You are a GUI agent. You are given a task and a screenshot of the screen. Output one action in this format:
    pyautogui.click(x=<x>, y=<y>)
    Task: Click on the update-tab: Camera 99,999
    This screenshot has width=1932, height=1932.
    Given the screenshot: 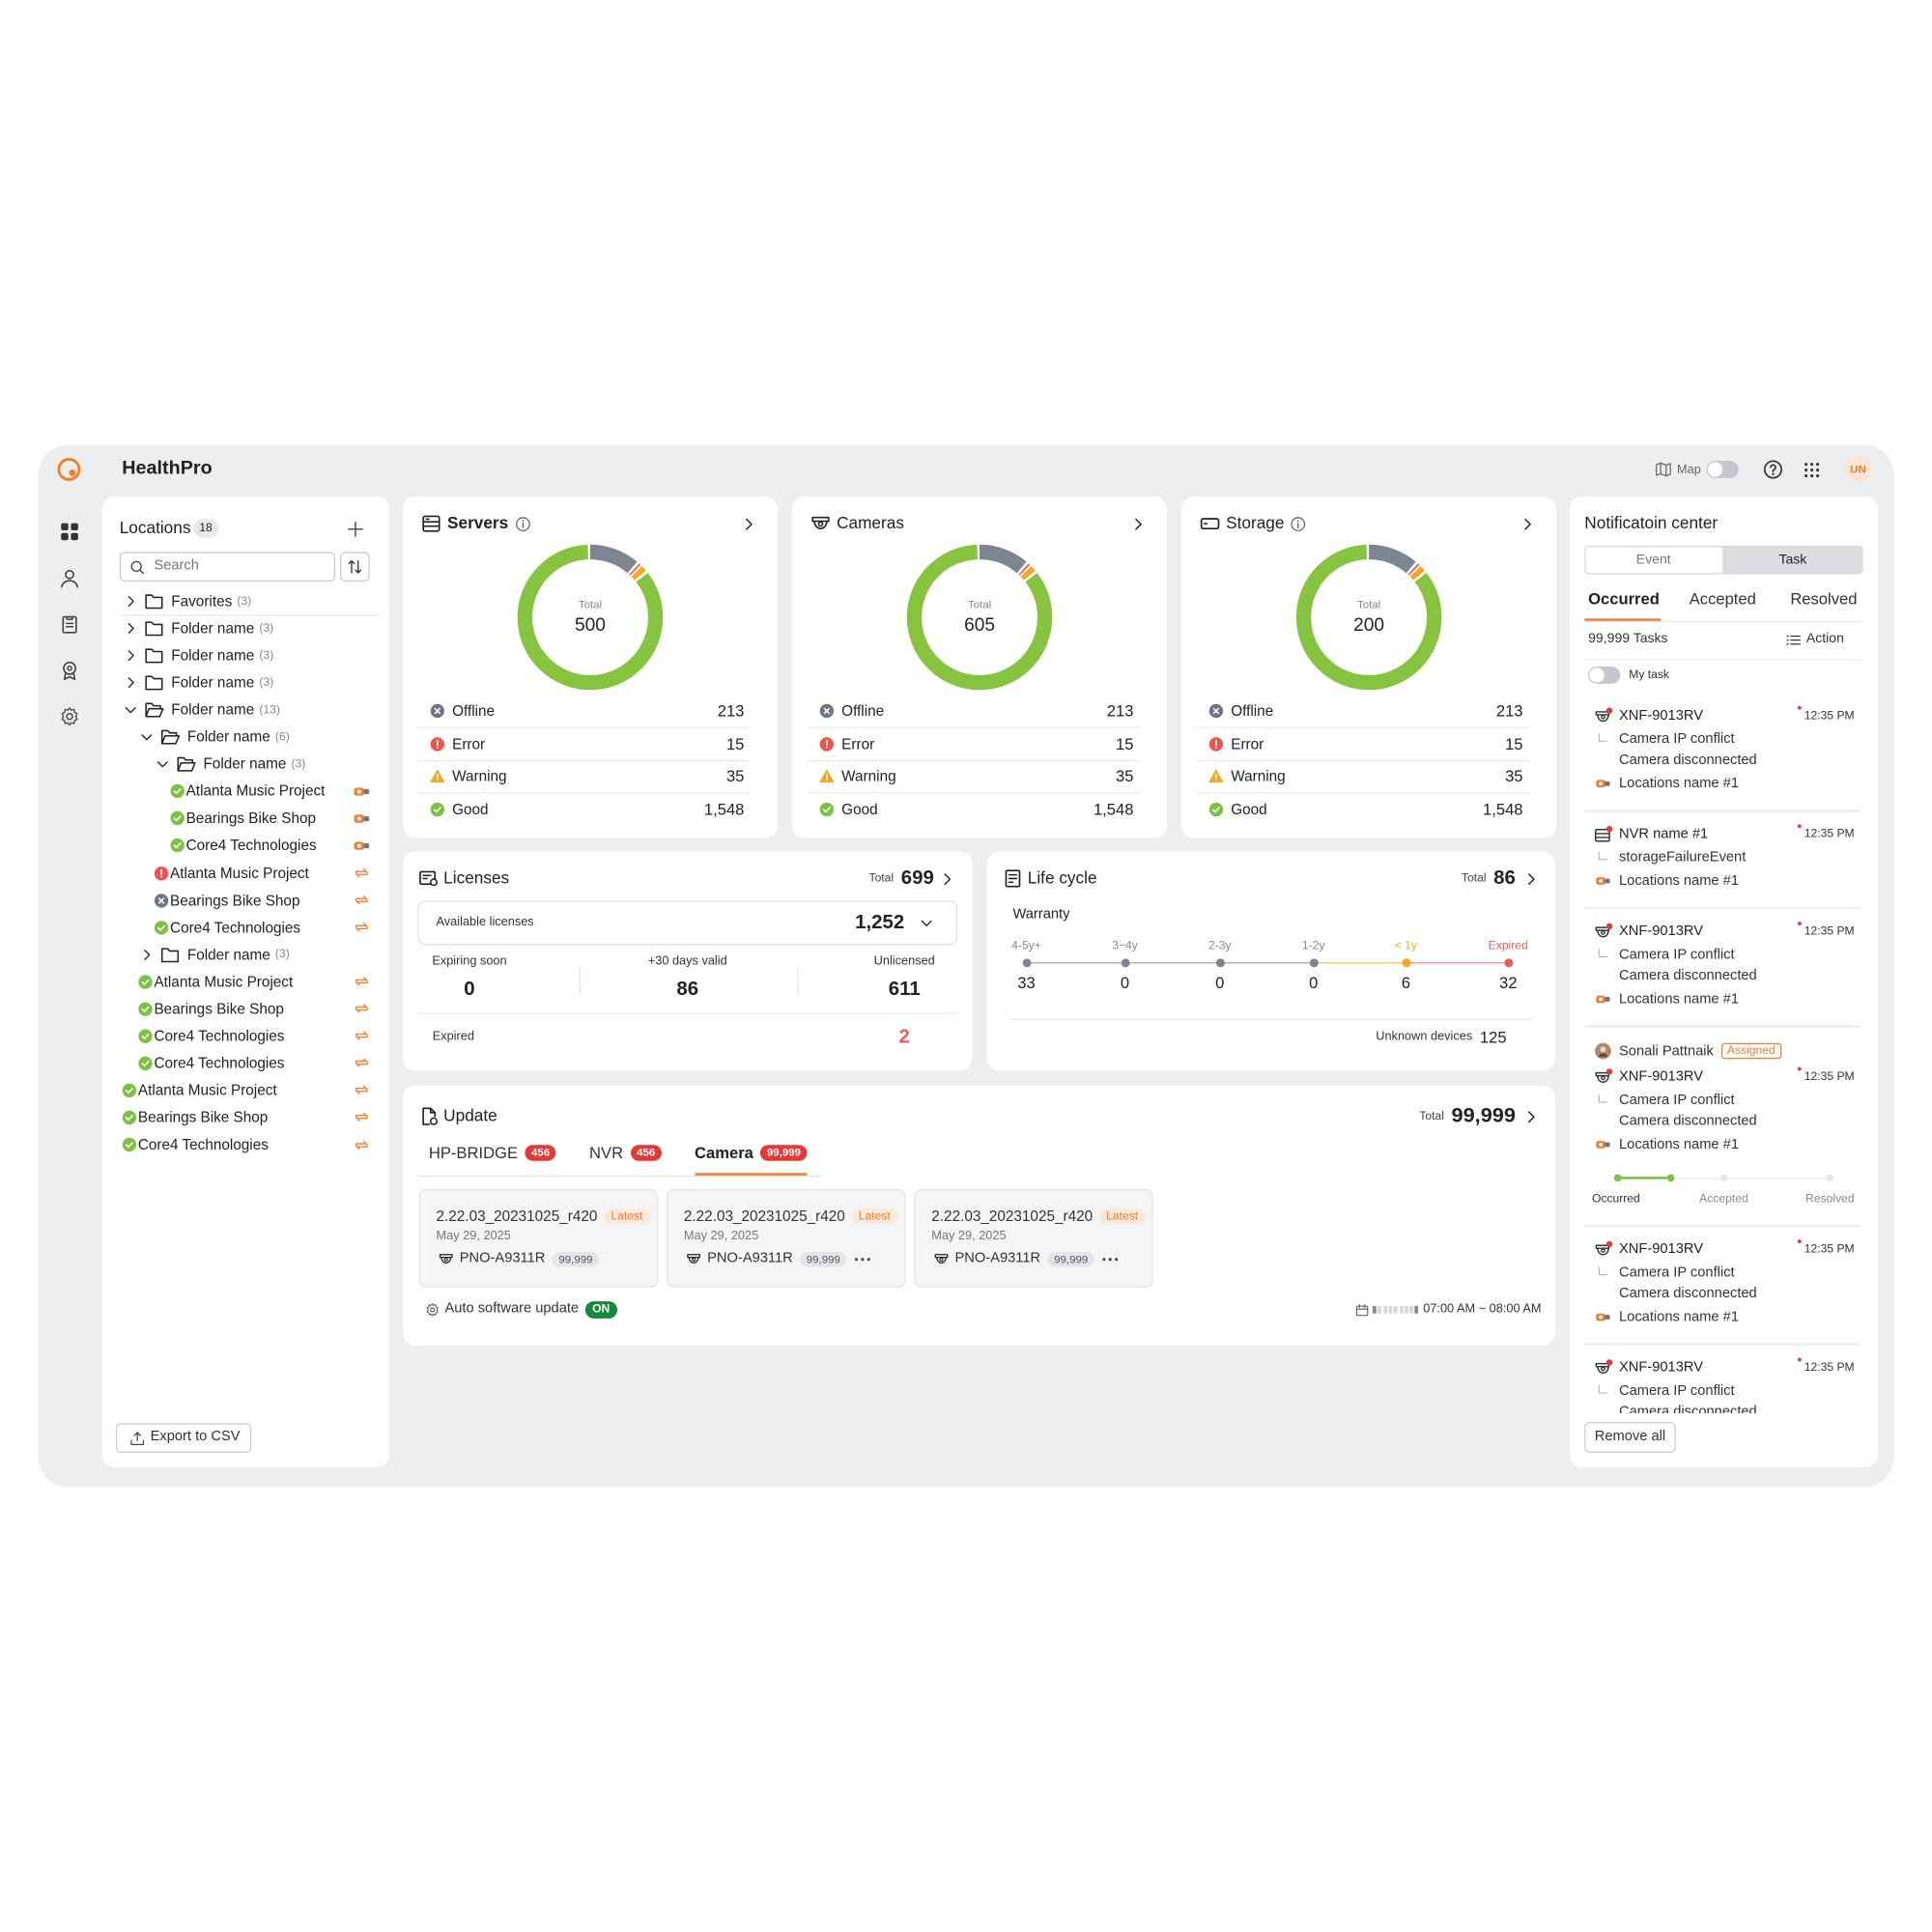 What is the action you would take?
    pyautogui.click(x=751, y=1153)
    